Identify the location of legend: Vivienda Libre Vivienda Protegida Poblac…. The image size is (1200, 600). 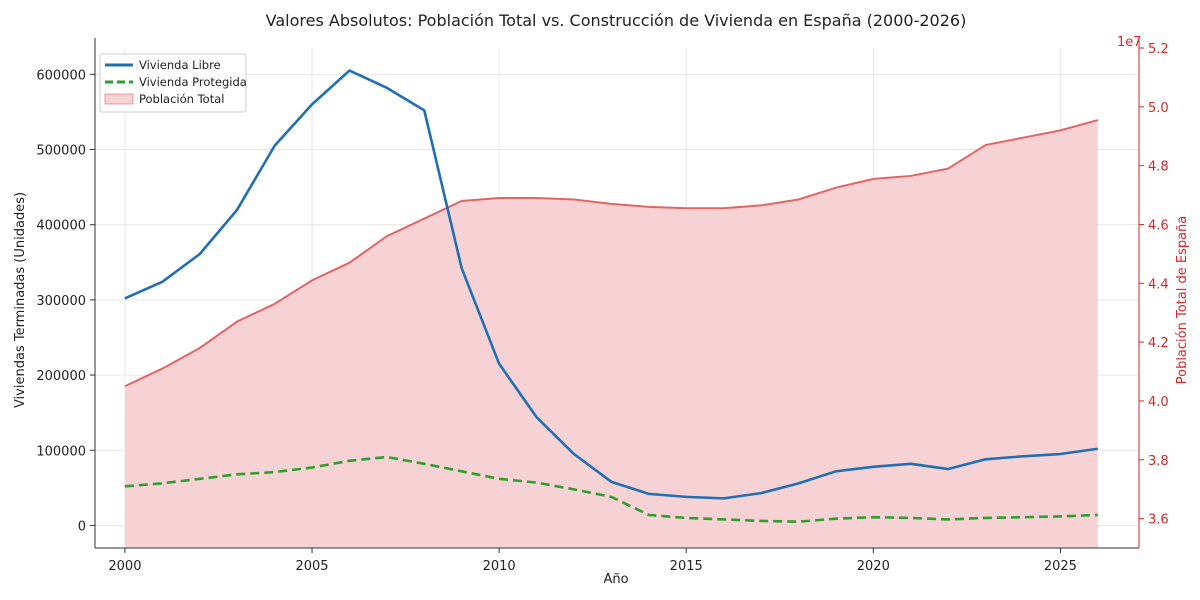
(173, 83).